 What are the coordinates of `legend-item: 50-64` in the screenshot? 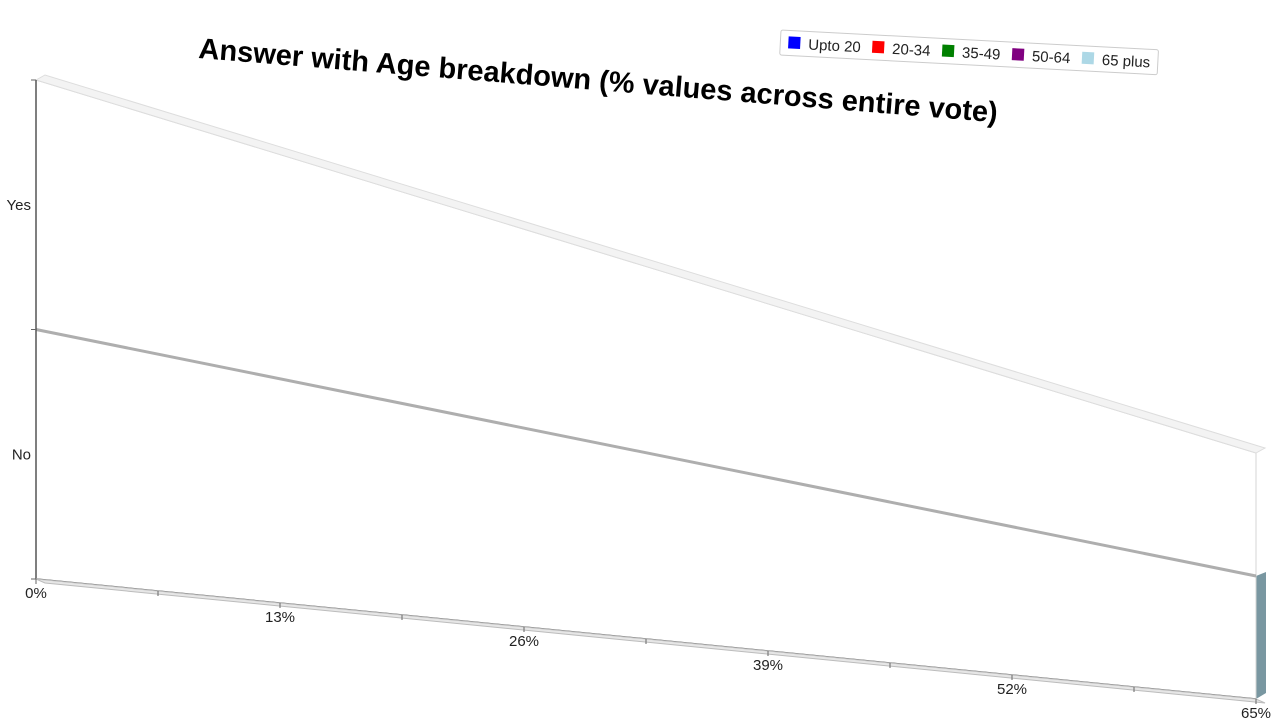 It's located at (1041, 57).